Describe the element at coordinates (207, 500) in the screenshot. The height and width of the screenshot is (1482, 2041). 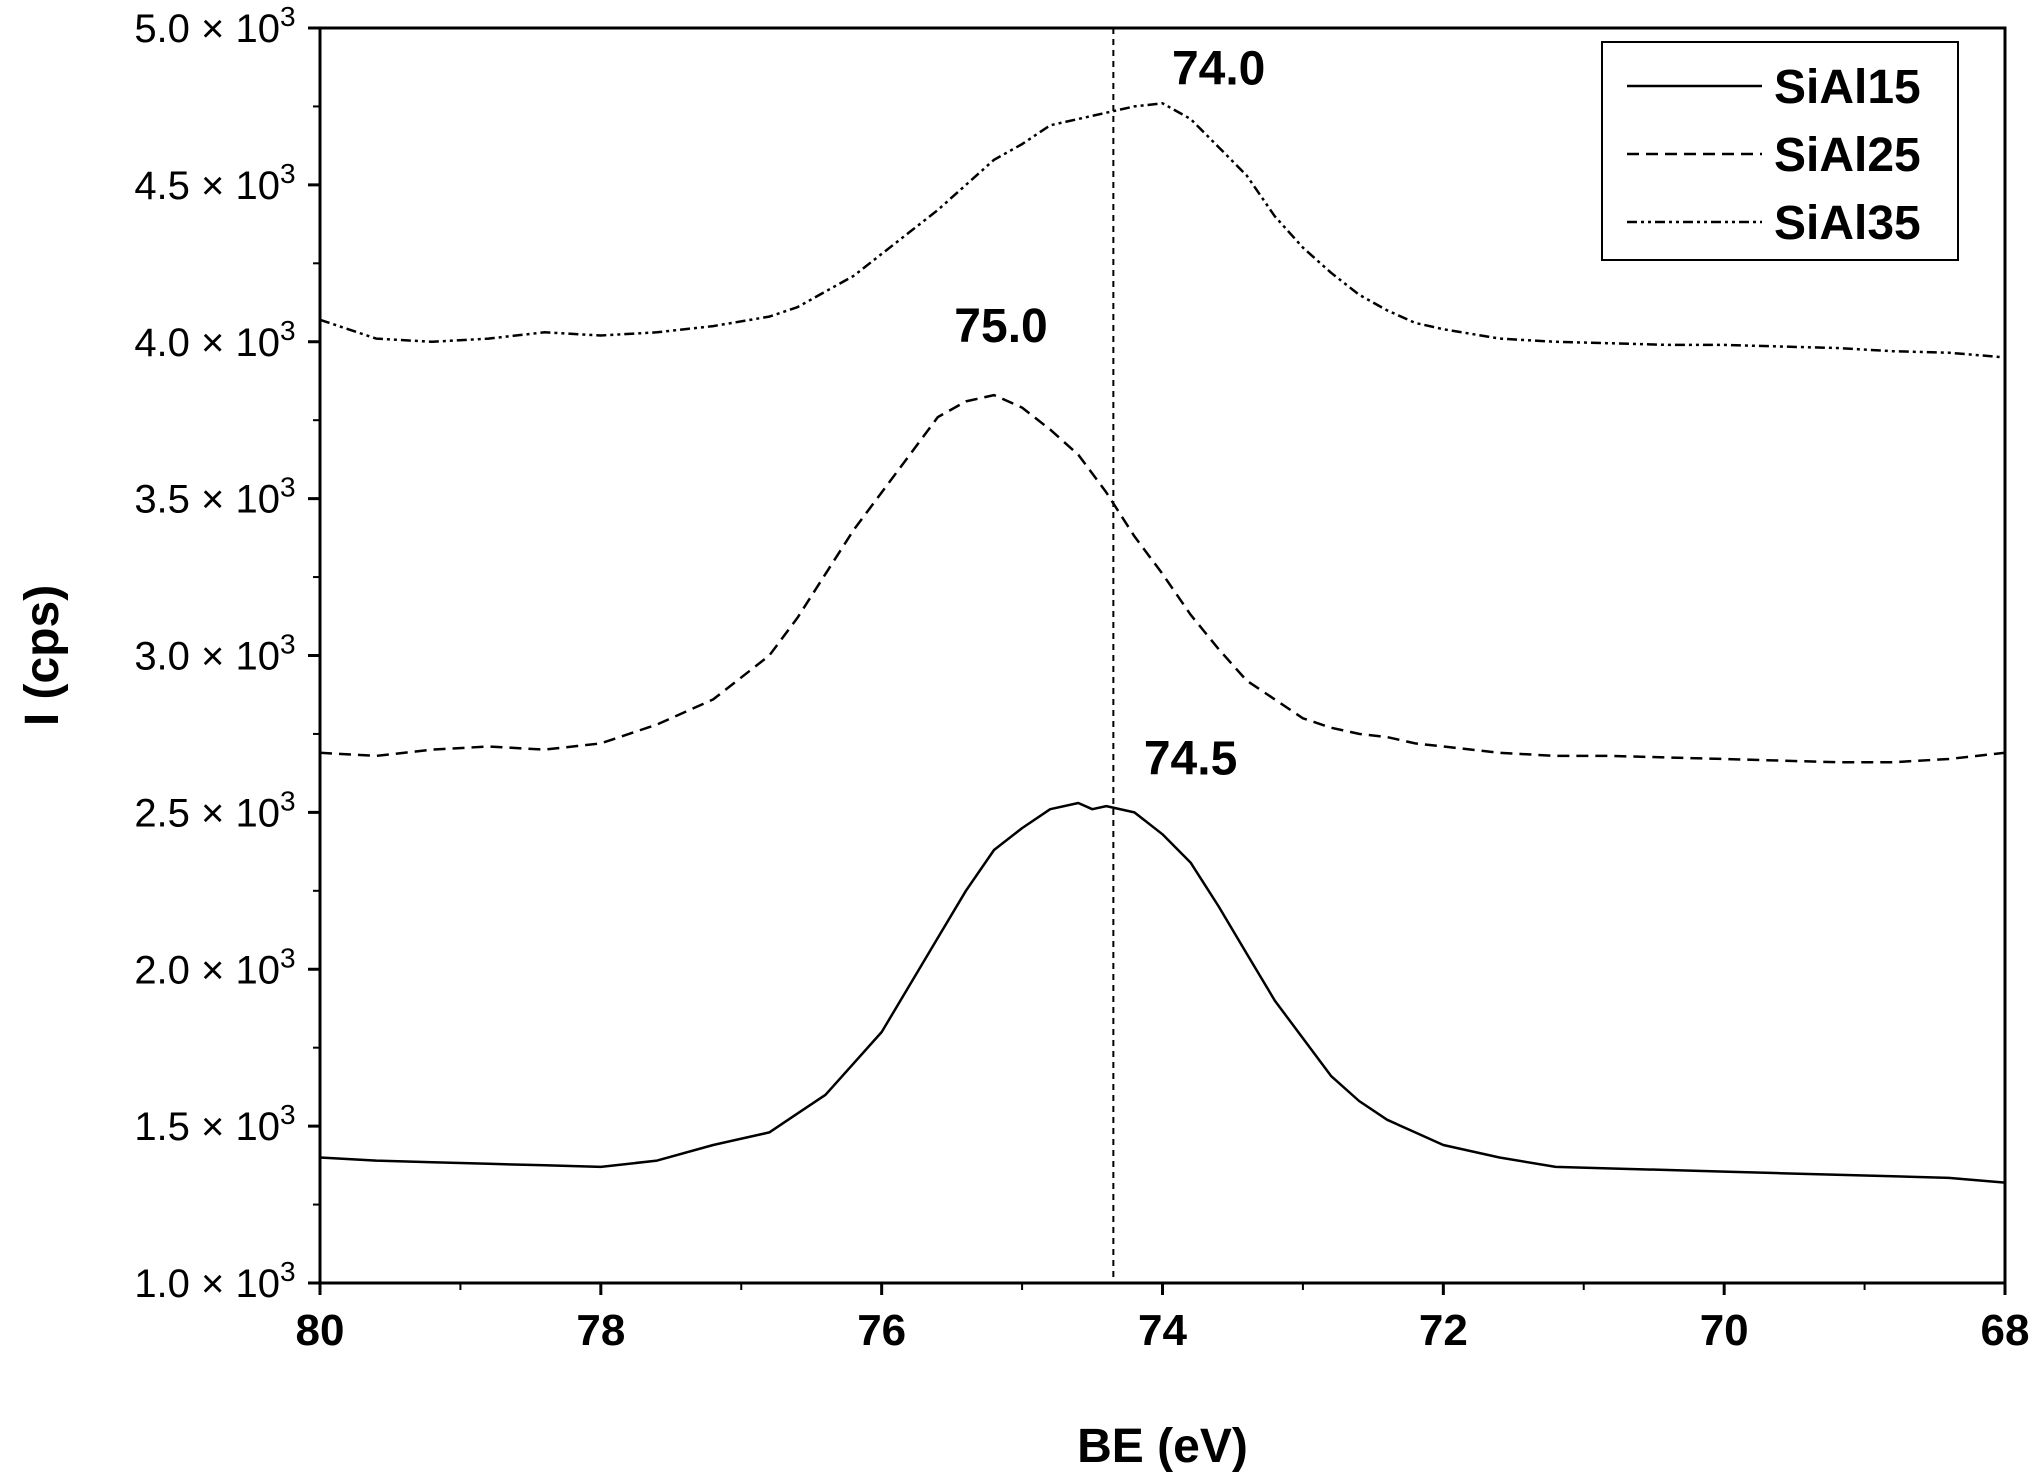
I see `y-tick-label: 3.5 × 10` at that location.